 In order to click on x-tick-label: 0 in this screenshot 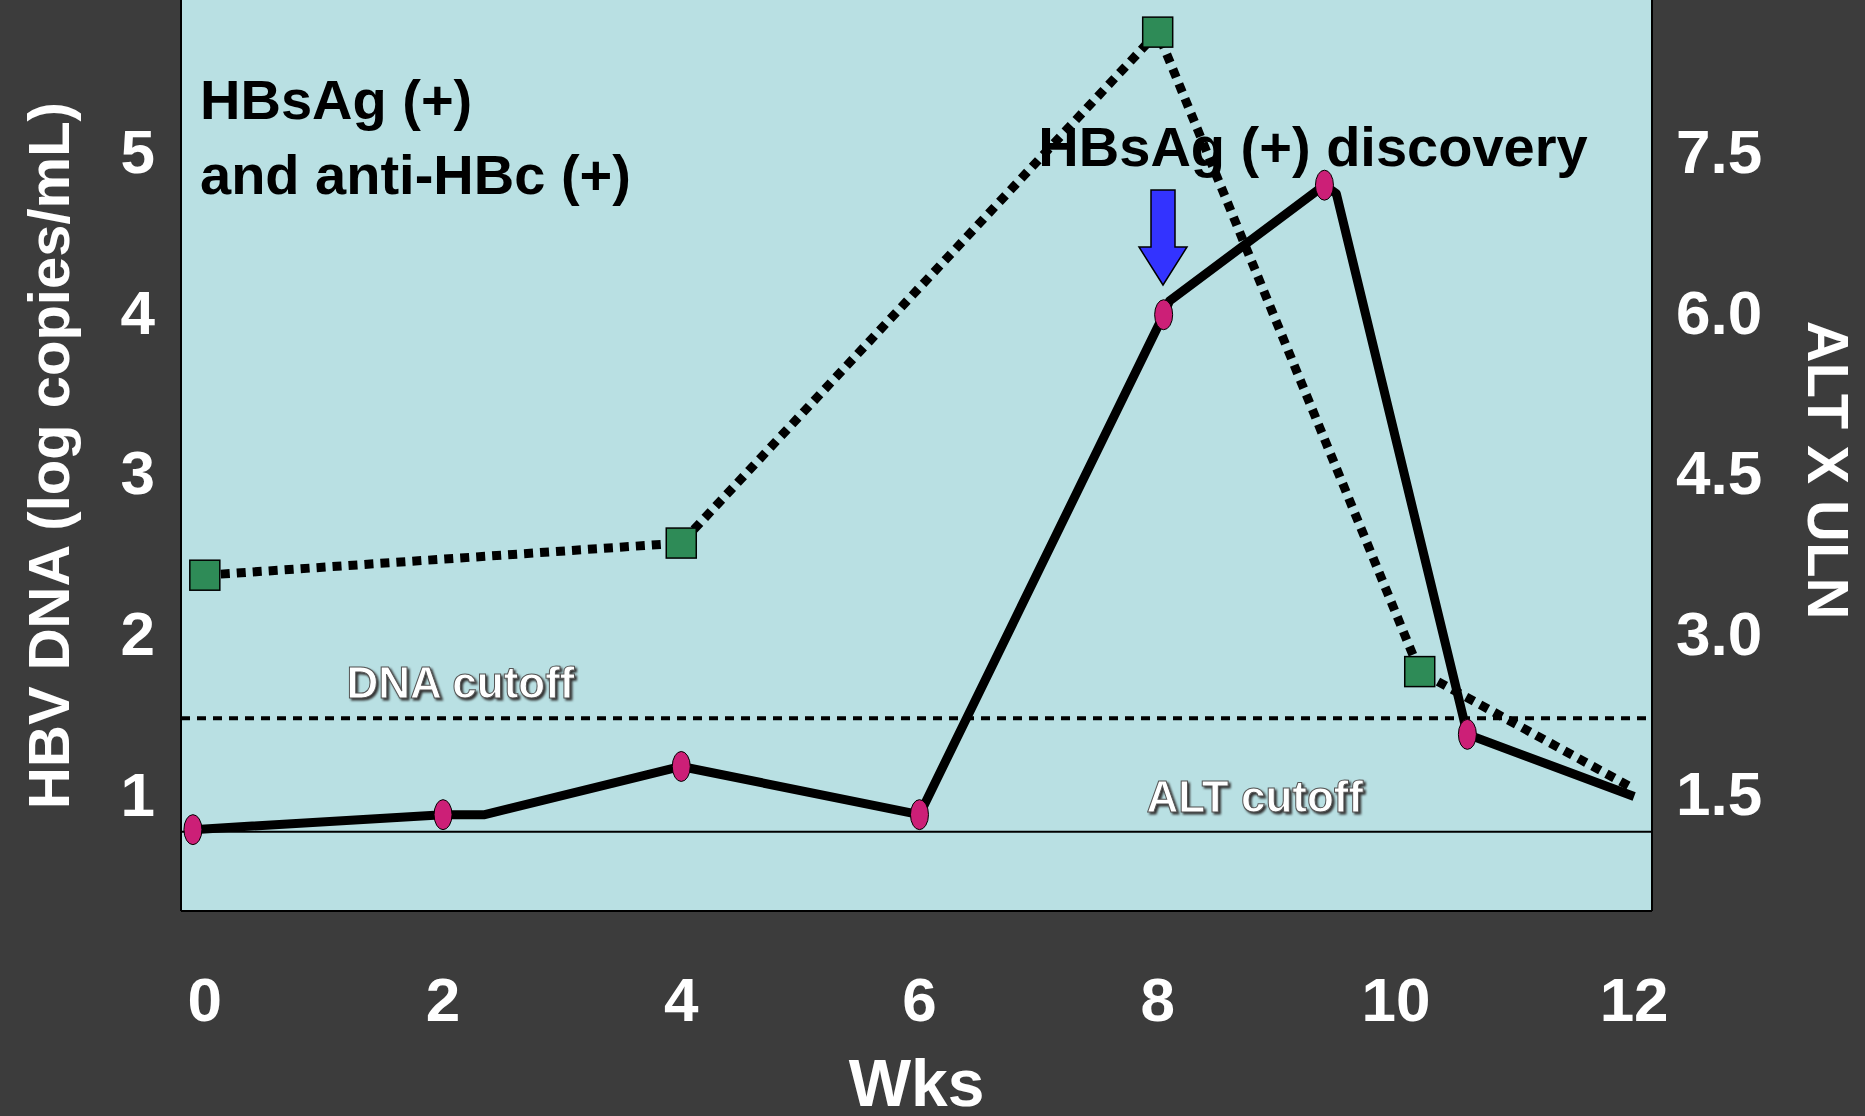, I will do `click(205, 1000)`.